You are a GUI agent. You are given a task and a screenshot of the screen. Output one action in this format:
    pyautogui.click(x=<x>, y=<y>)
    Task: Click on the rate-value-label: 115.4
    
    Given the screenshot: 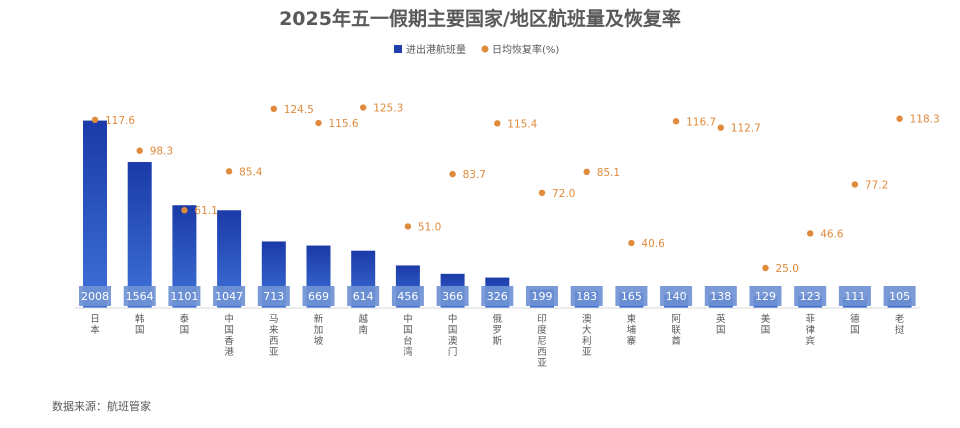 What is the action you would take?
    pyautogui.click(x=522, y=124)
    